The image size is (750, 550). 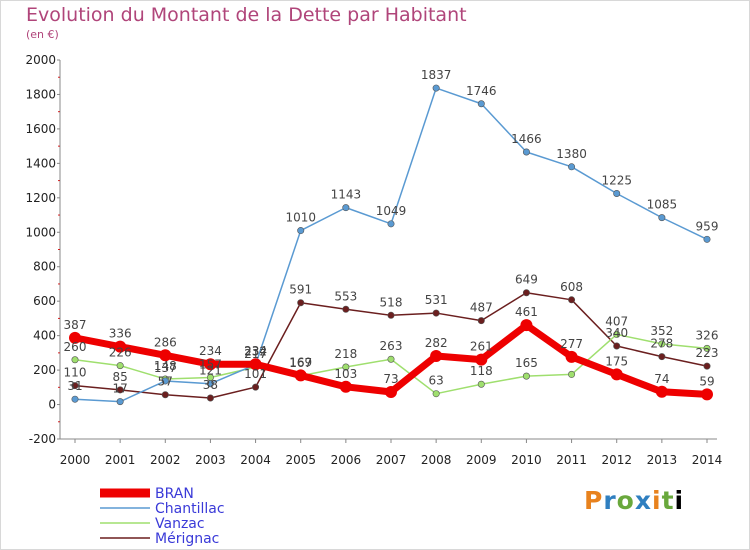 I want to click on data-label-merignac: 553, so click(x=345, y=296).